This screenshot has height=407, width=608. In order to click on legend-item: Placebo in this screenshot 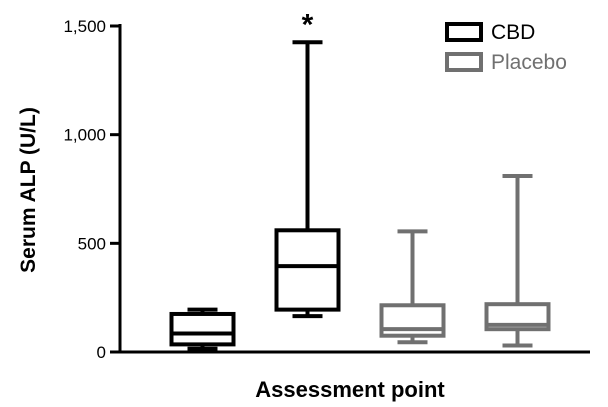, I will do `click(506, 62)`.